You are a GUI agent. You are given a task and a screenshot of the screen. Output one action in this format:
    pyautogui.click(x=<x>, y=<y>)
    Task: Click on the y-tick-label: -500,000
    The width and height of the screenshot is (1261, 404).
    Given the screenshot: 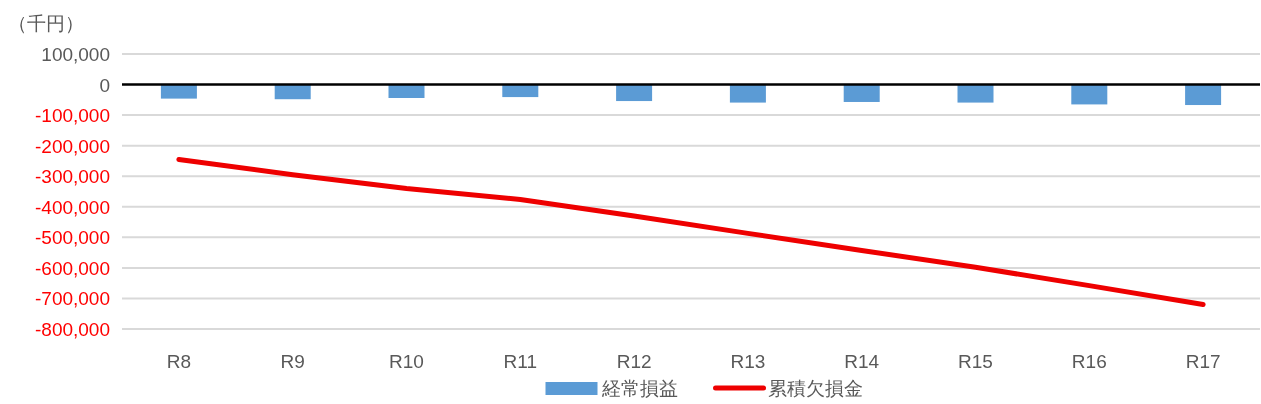 What is the action you would take?
    pyautogui.click(x=72, y=238)
    